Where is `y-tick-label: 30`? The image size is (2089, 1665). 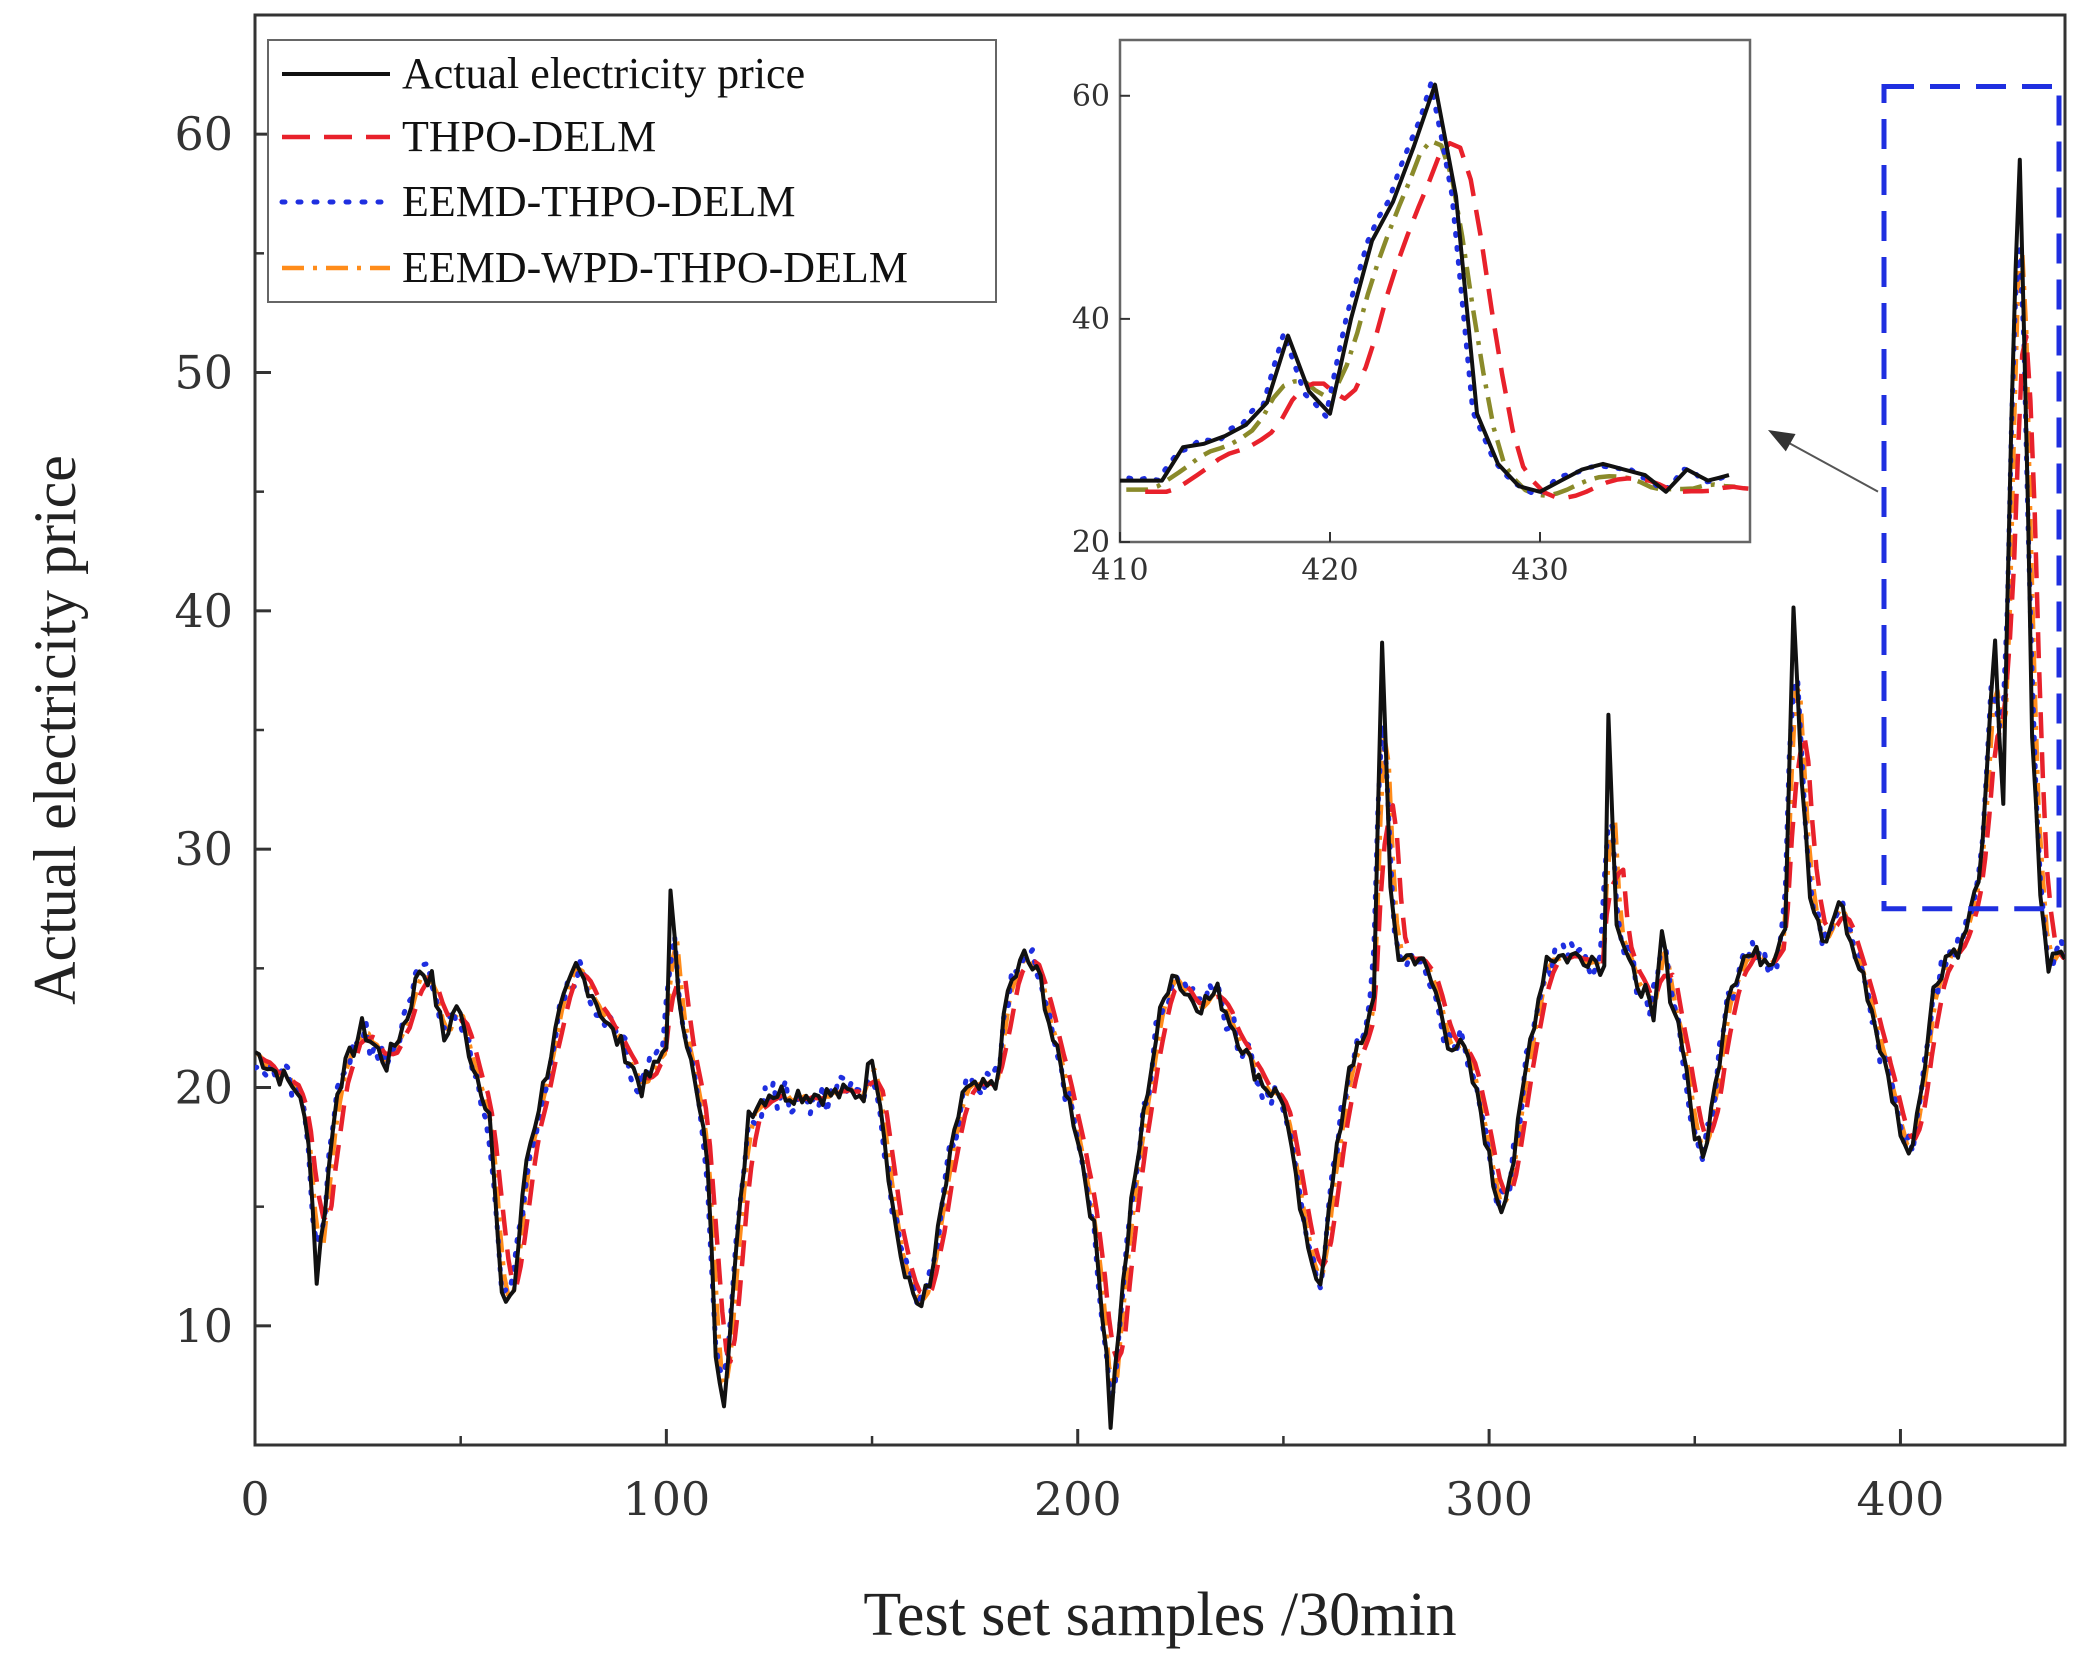
y-tick-label: 30 is located at coordinates (203, 849).